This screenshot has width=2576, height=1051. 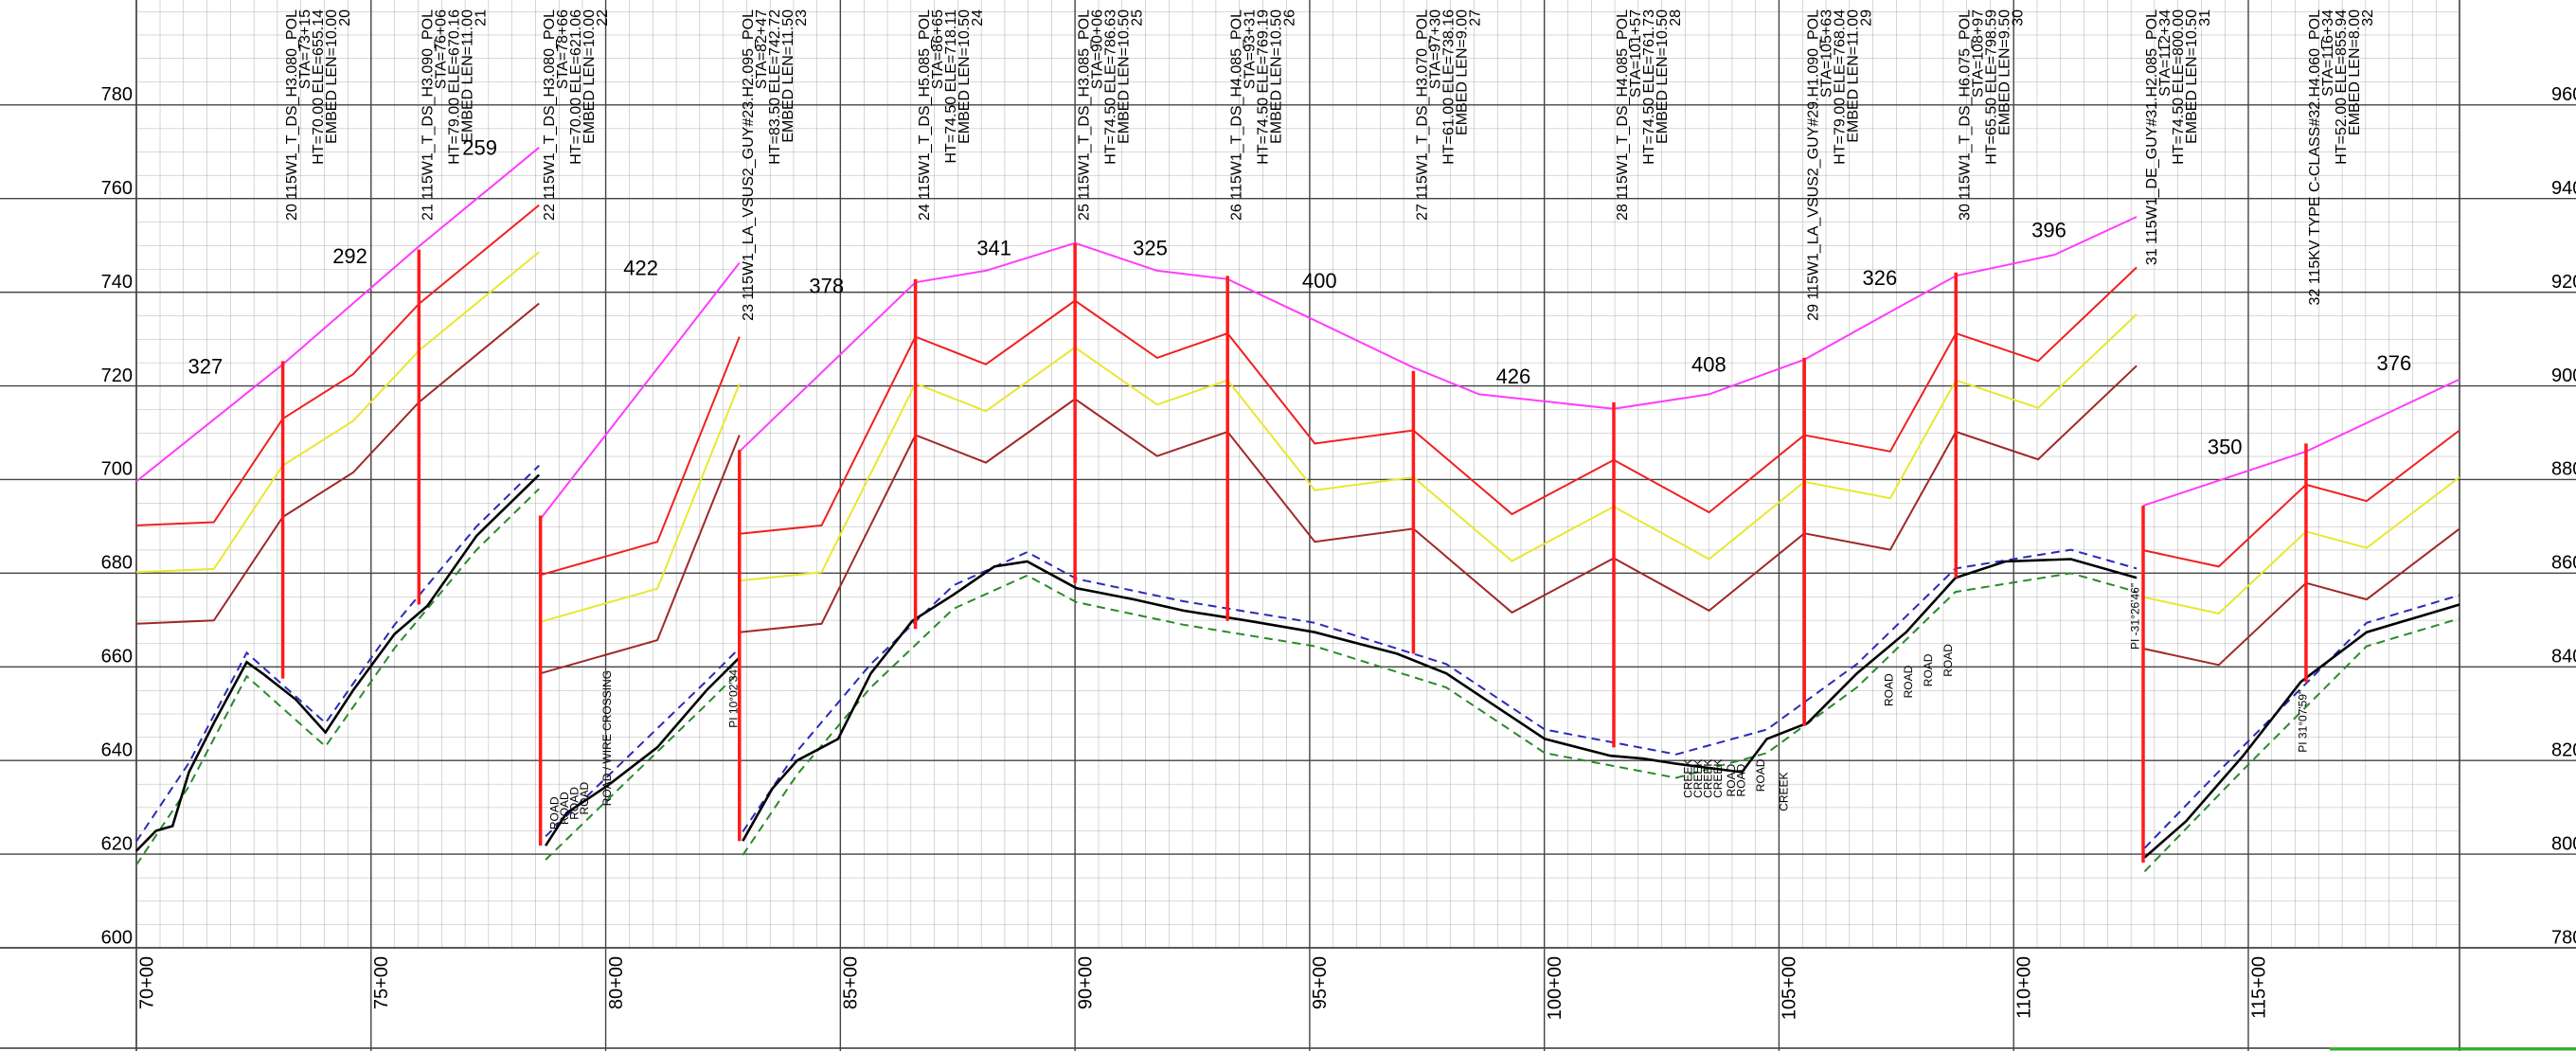 What do you see at coordinates (576, 87) in the screenshot?
I see `structure-label: HT=70.00 ELE=621.06` at bounding box center [576, 87].